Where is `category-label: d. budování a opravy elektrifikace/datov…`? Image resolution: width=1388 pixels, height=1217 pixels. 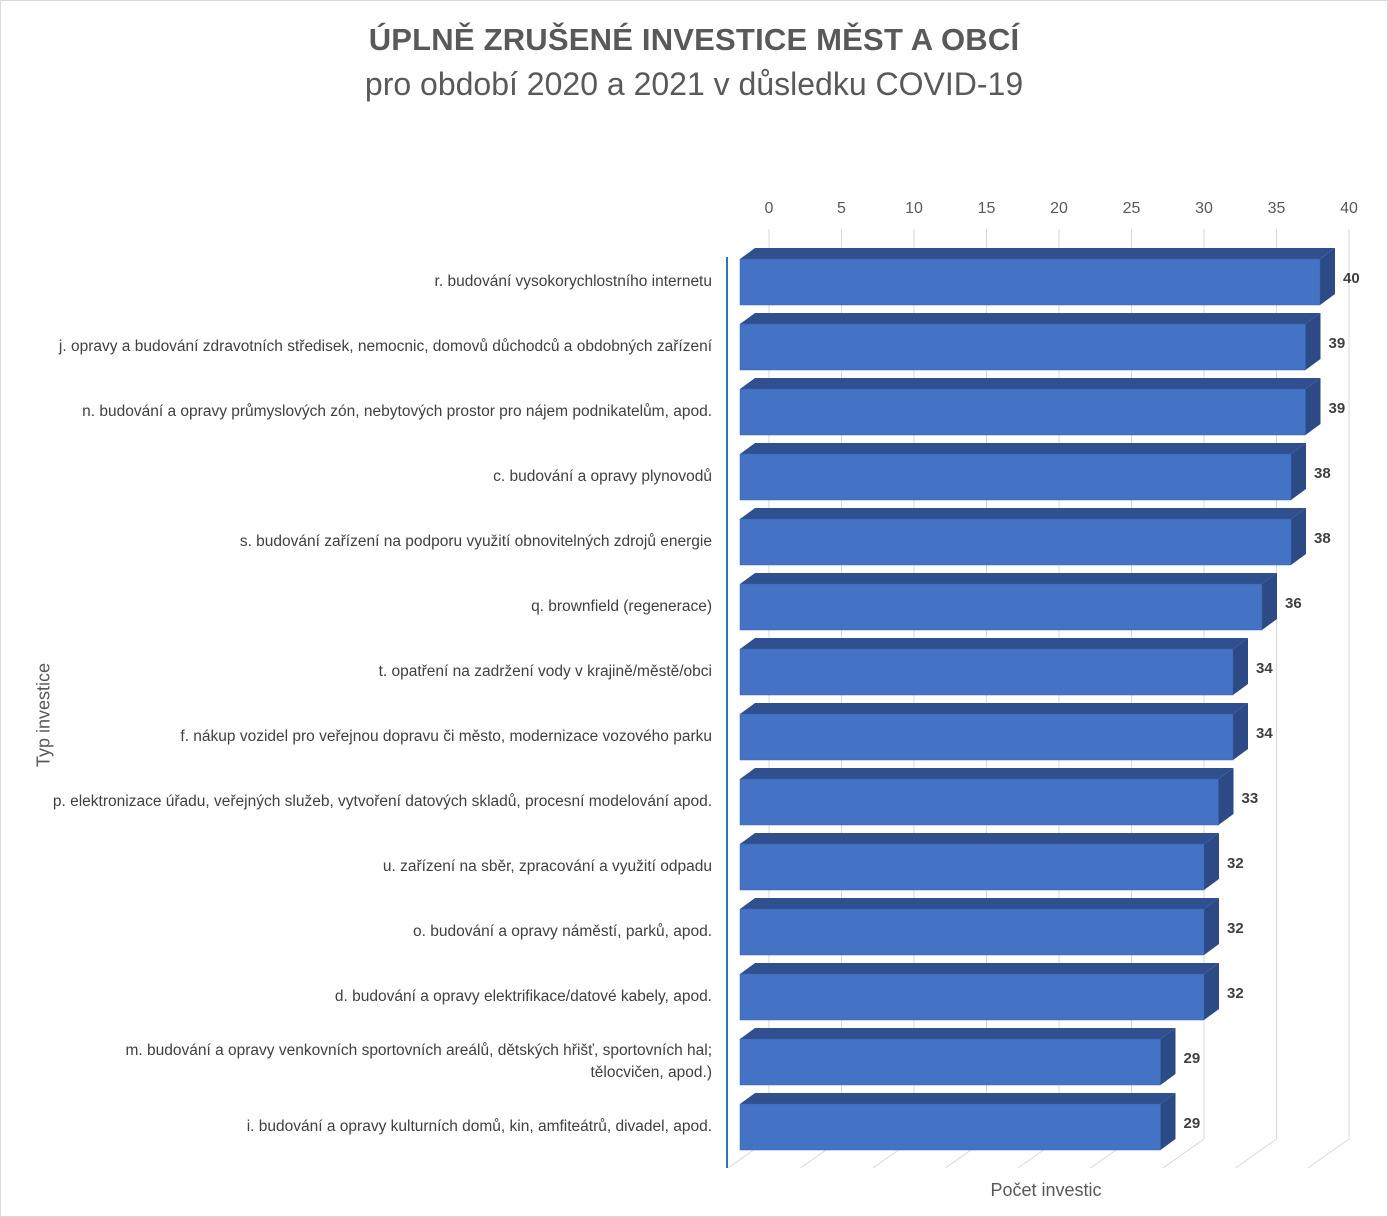
category-label: d. budování a opravy elektrifikace/datov… is located at coordinates (523, 996).